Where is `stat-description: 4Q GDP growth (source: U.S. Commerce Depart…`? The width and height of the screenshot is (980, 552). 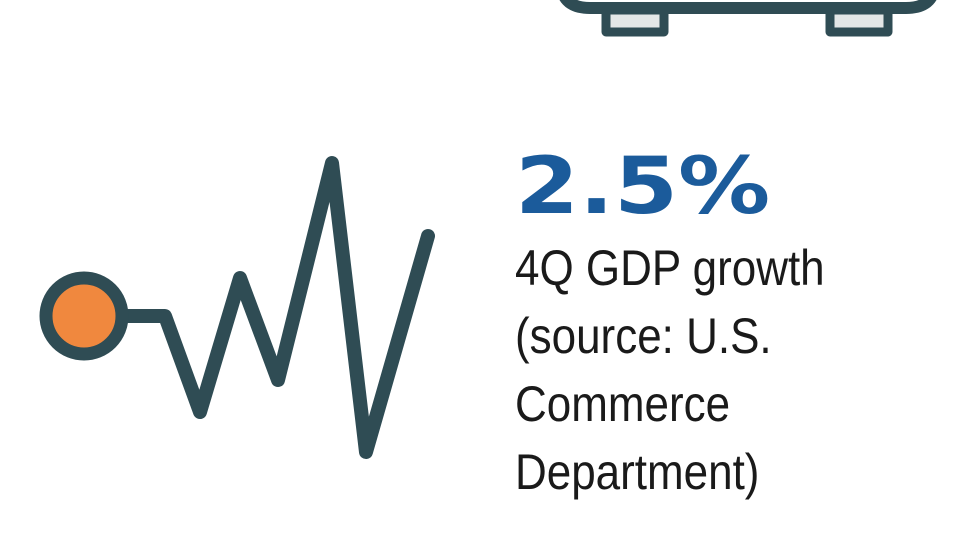
stat-description: 4Q GDP growth (source: U.S. Commerce Depart… is located at coordinates (670, 369).